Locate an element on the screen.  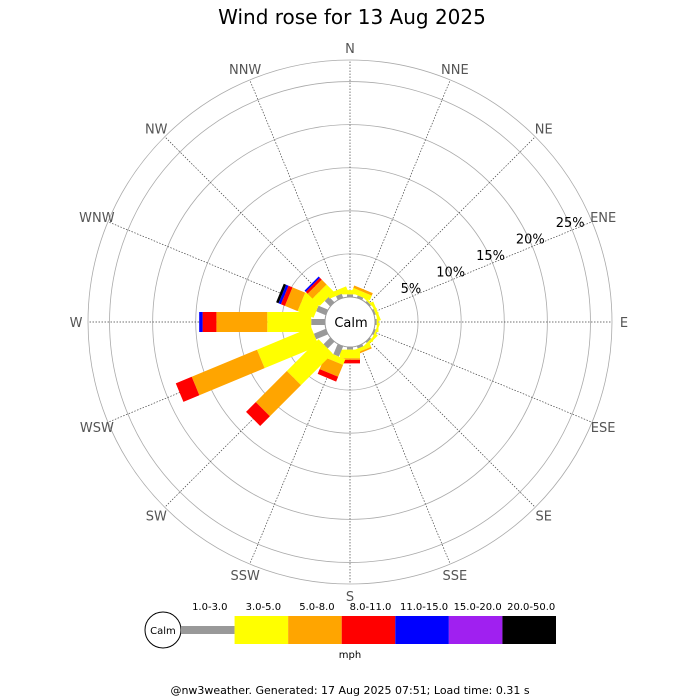
direction-label-ssw: SSW is located at coordinates (245, 576).